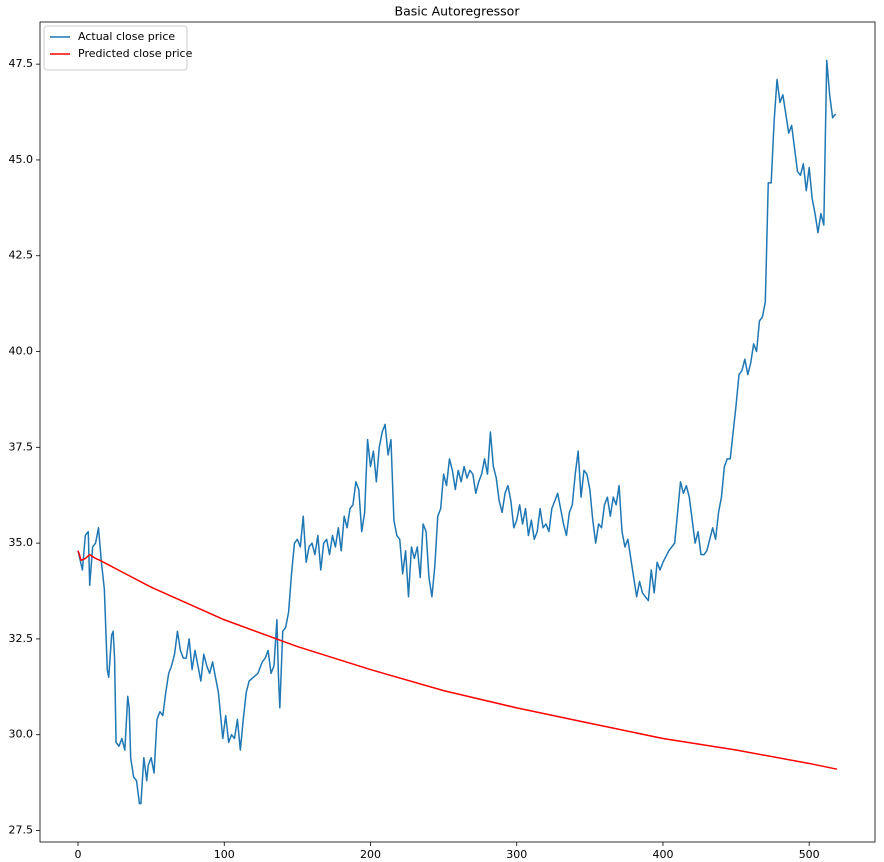 The image size is (884, 862). What do you see at coordinates (21, 446) in the screenshot?
I see `y-tick-label: 37.5` at bounding box center [21, 446].